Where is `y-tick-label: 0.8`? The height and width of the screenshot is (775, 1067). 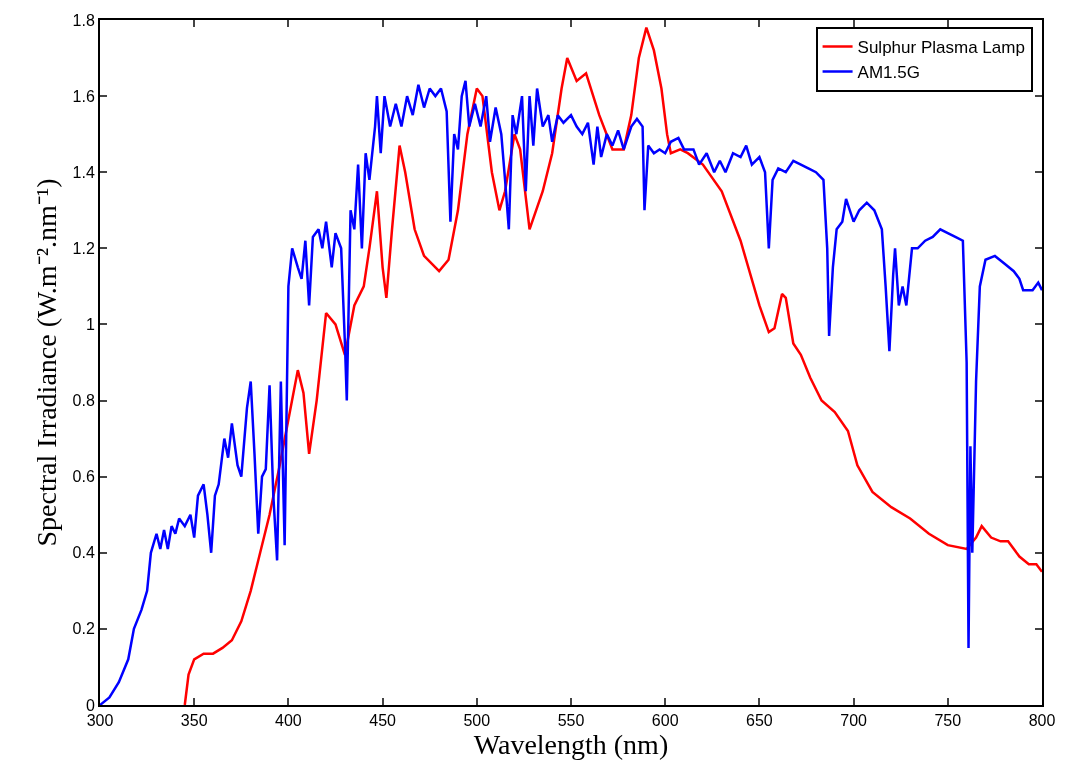
y-tick-label: 0.8 is located at coordinates (83, 401).